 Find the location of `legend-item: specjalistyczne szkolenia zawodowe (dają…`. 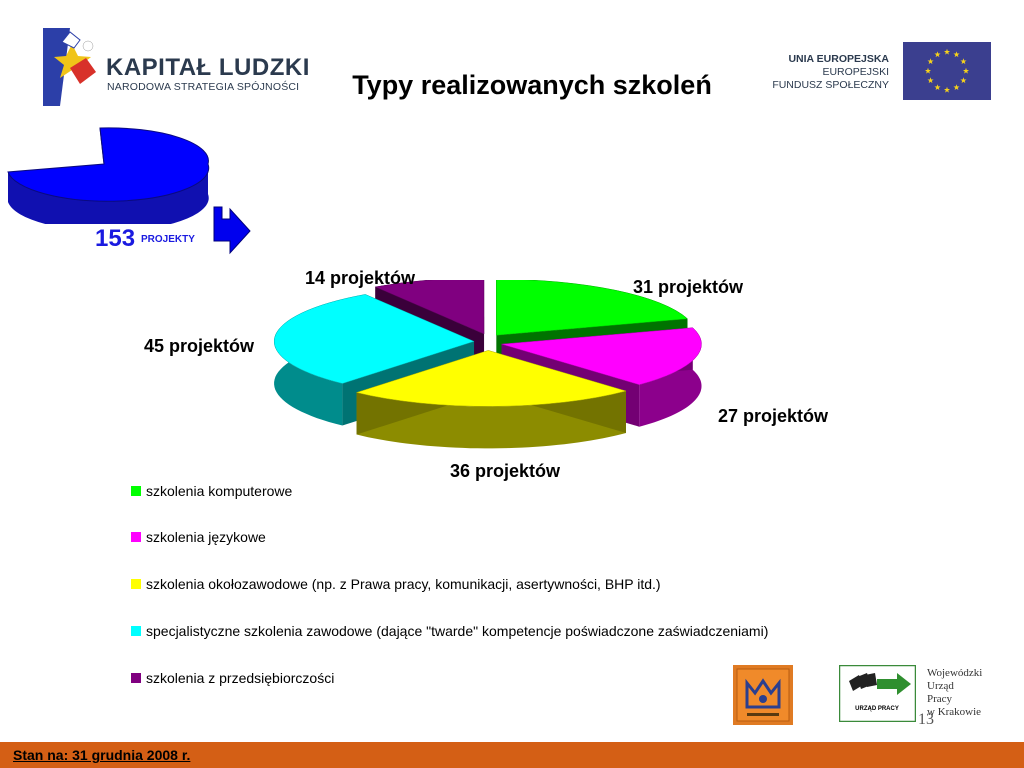

legend-item: specjalistyczne szkolenia zawodowe (dają… is located at coordinates (449, 631).